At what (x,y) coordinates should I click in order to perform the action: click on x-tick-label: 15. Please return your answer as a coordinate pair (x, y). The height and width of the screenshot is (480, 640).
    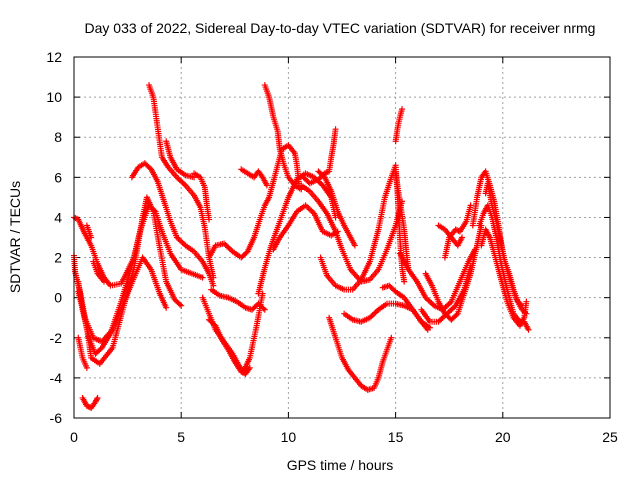
    Looking at the image, I should click on (396, 437).